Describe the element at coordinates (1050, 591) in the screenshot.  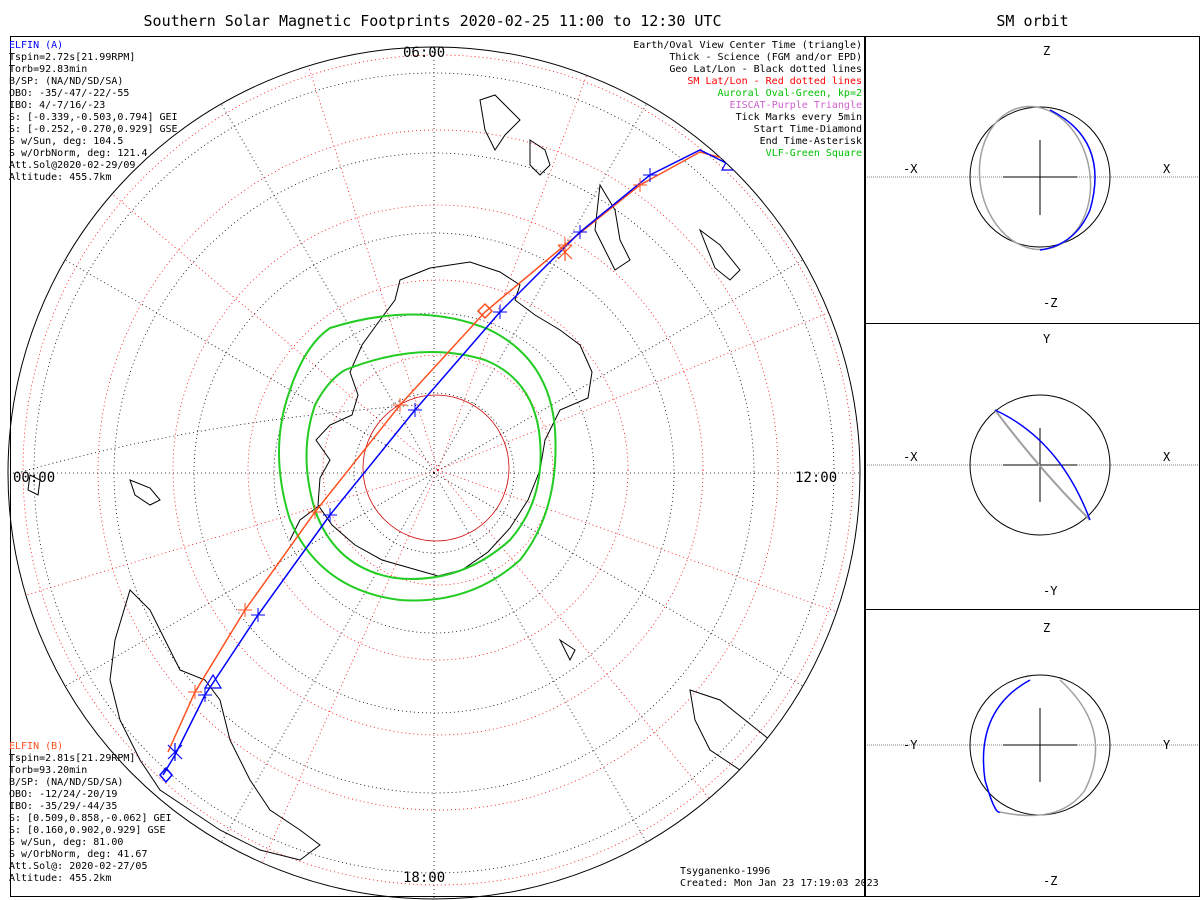
I see `orbit2-bottom-label: -Y` at that location.